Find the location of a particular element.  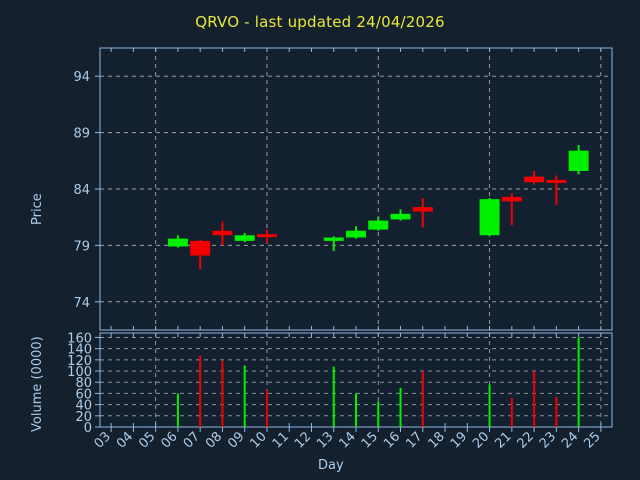

volume-tick-label: 0 is located at coordinates (88, 428).